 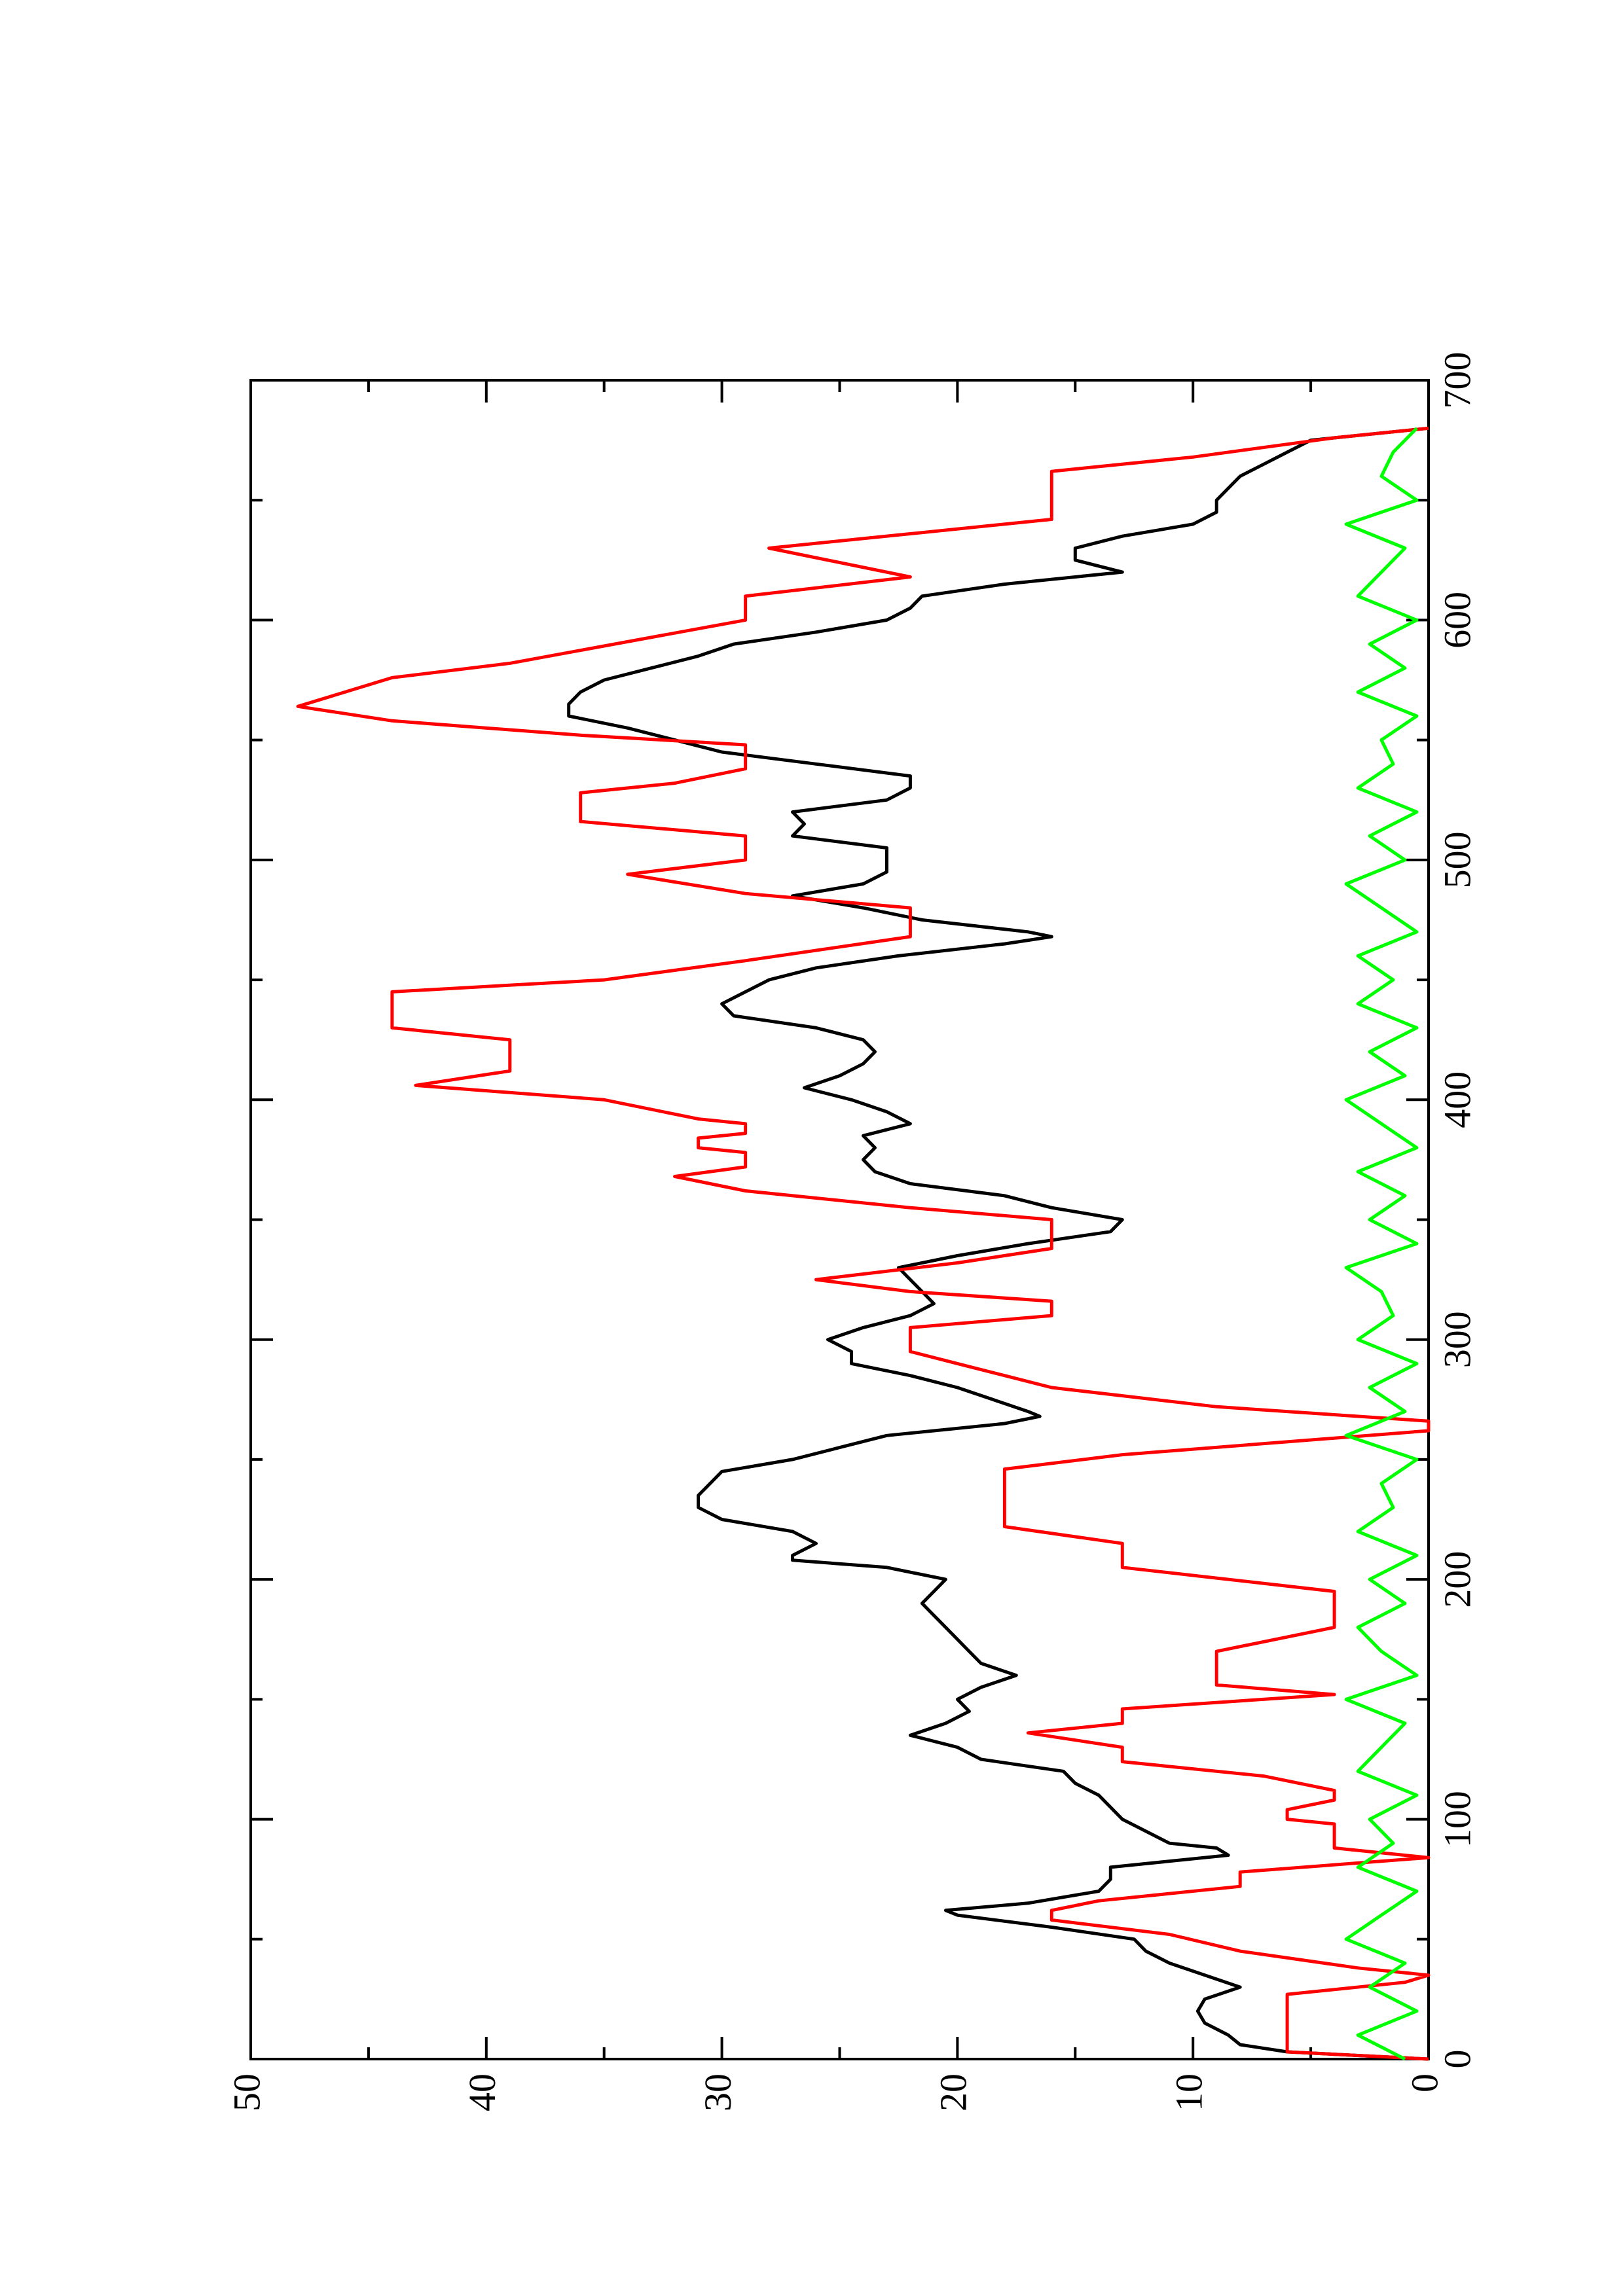 I want to click on y-tick-label: 50, so click(x=246, y=2092).